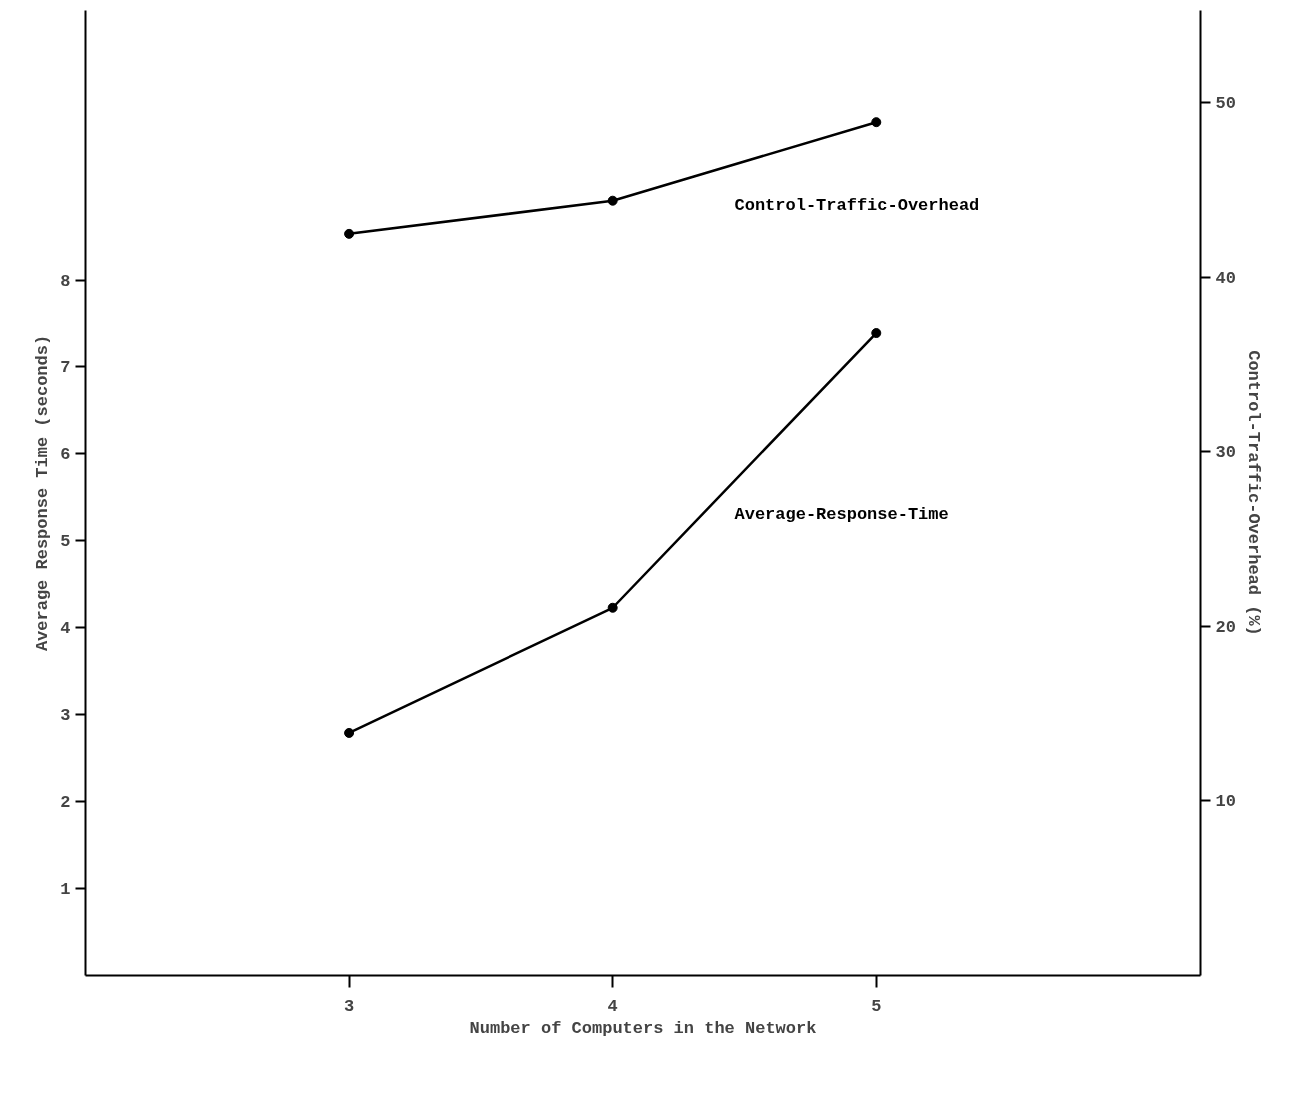 The image size is (1296, 1094). I want to click on y-tick-label: 7, so click(65, 368).